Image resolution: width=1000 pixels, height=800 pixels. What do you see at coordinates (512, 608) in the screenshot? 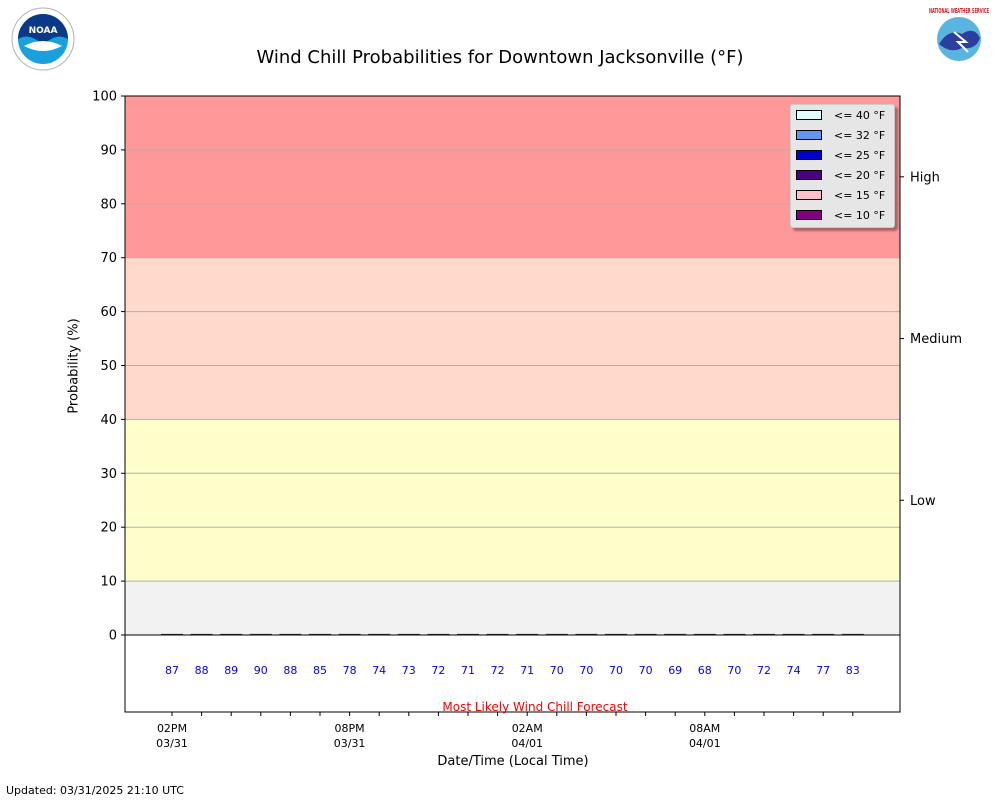
I see `band` at bounding box center [512, 608].